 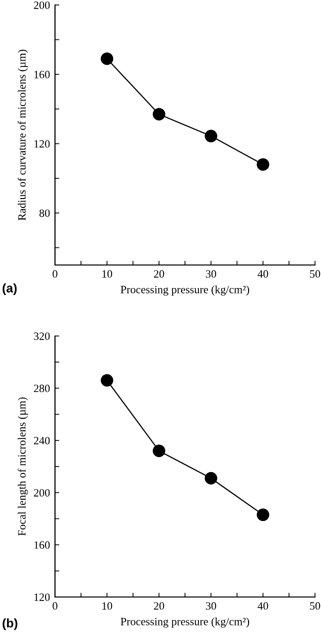 I want to click on y-axis-title: Focal length of microlens (µm), so click(x=23, y=466).